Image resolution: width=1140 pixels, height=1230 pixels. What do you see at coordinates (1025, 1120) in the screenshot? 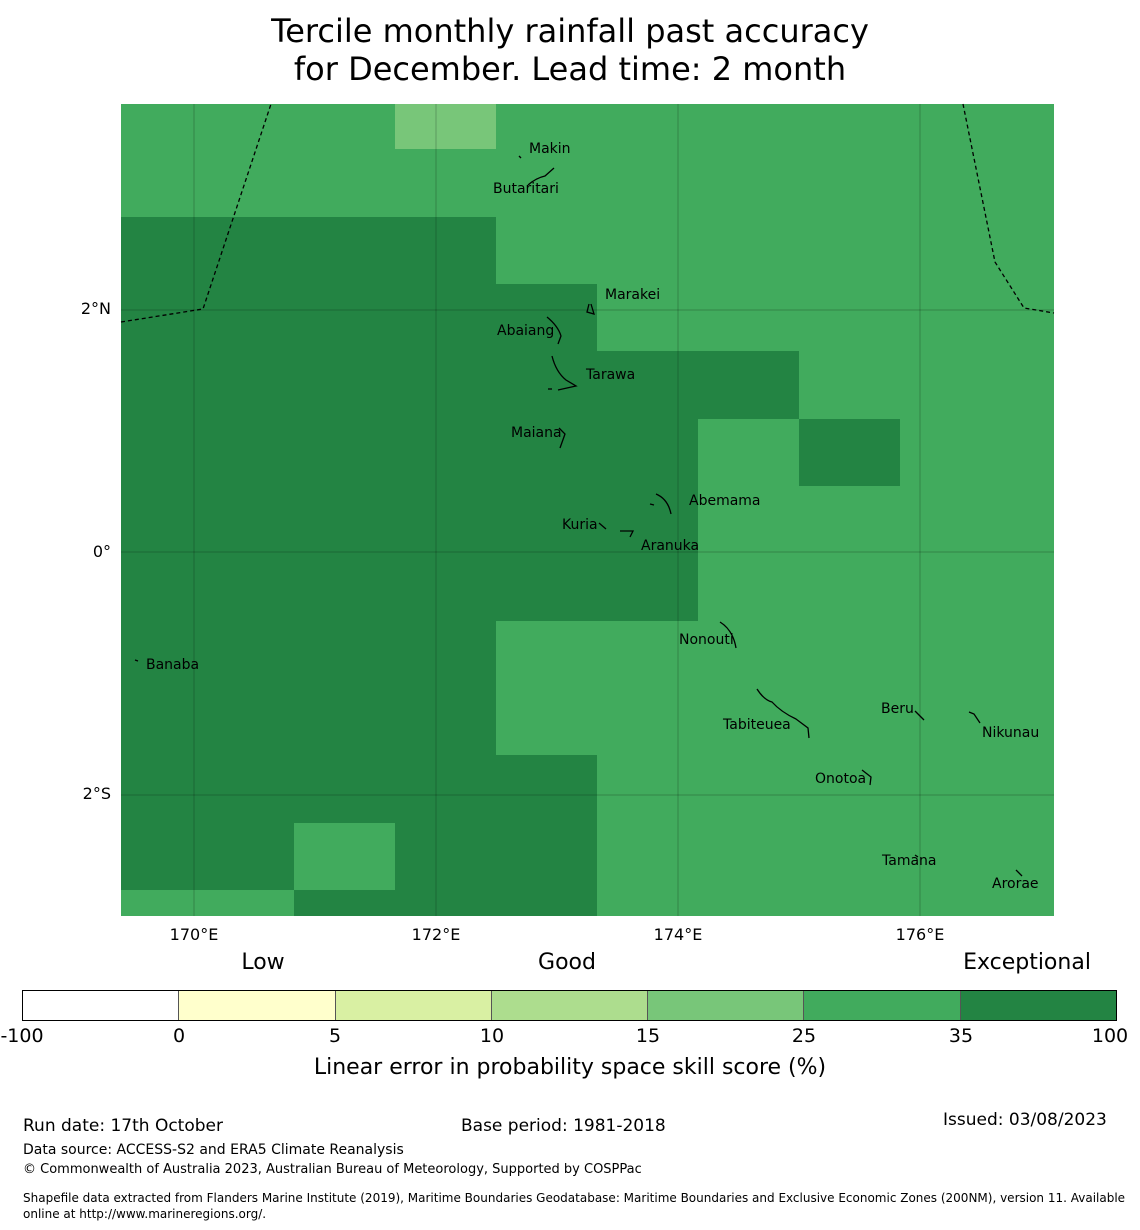
I see `issued-date: Issued: 03/08/2023` at bounding box center [1025, 1120].